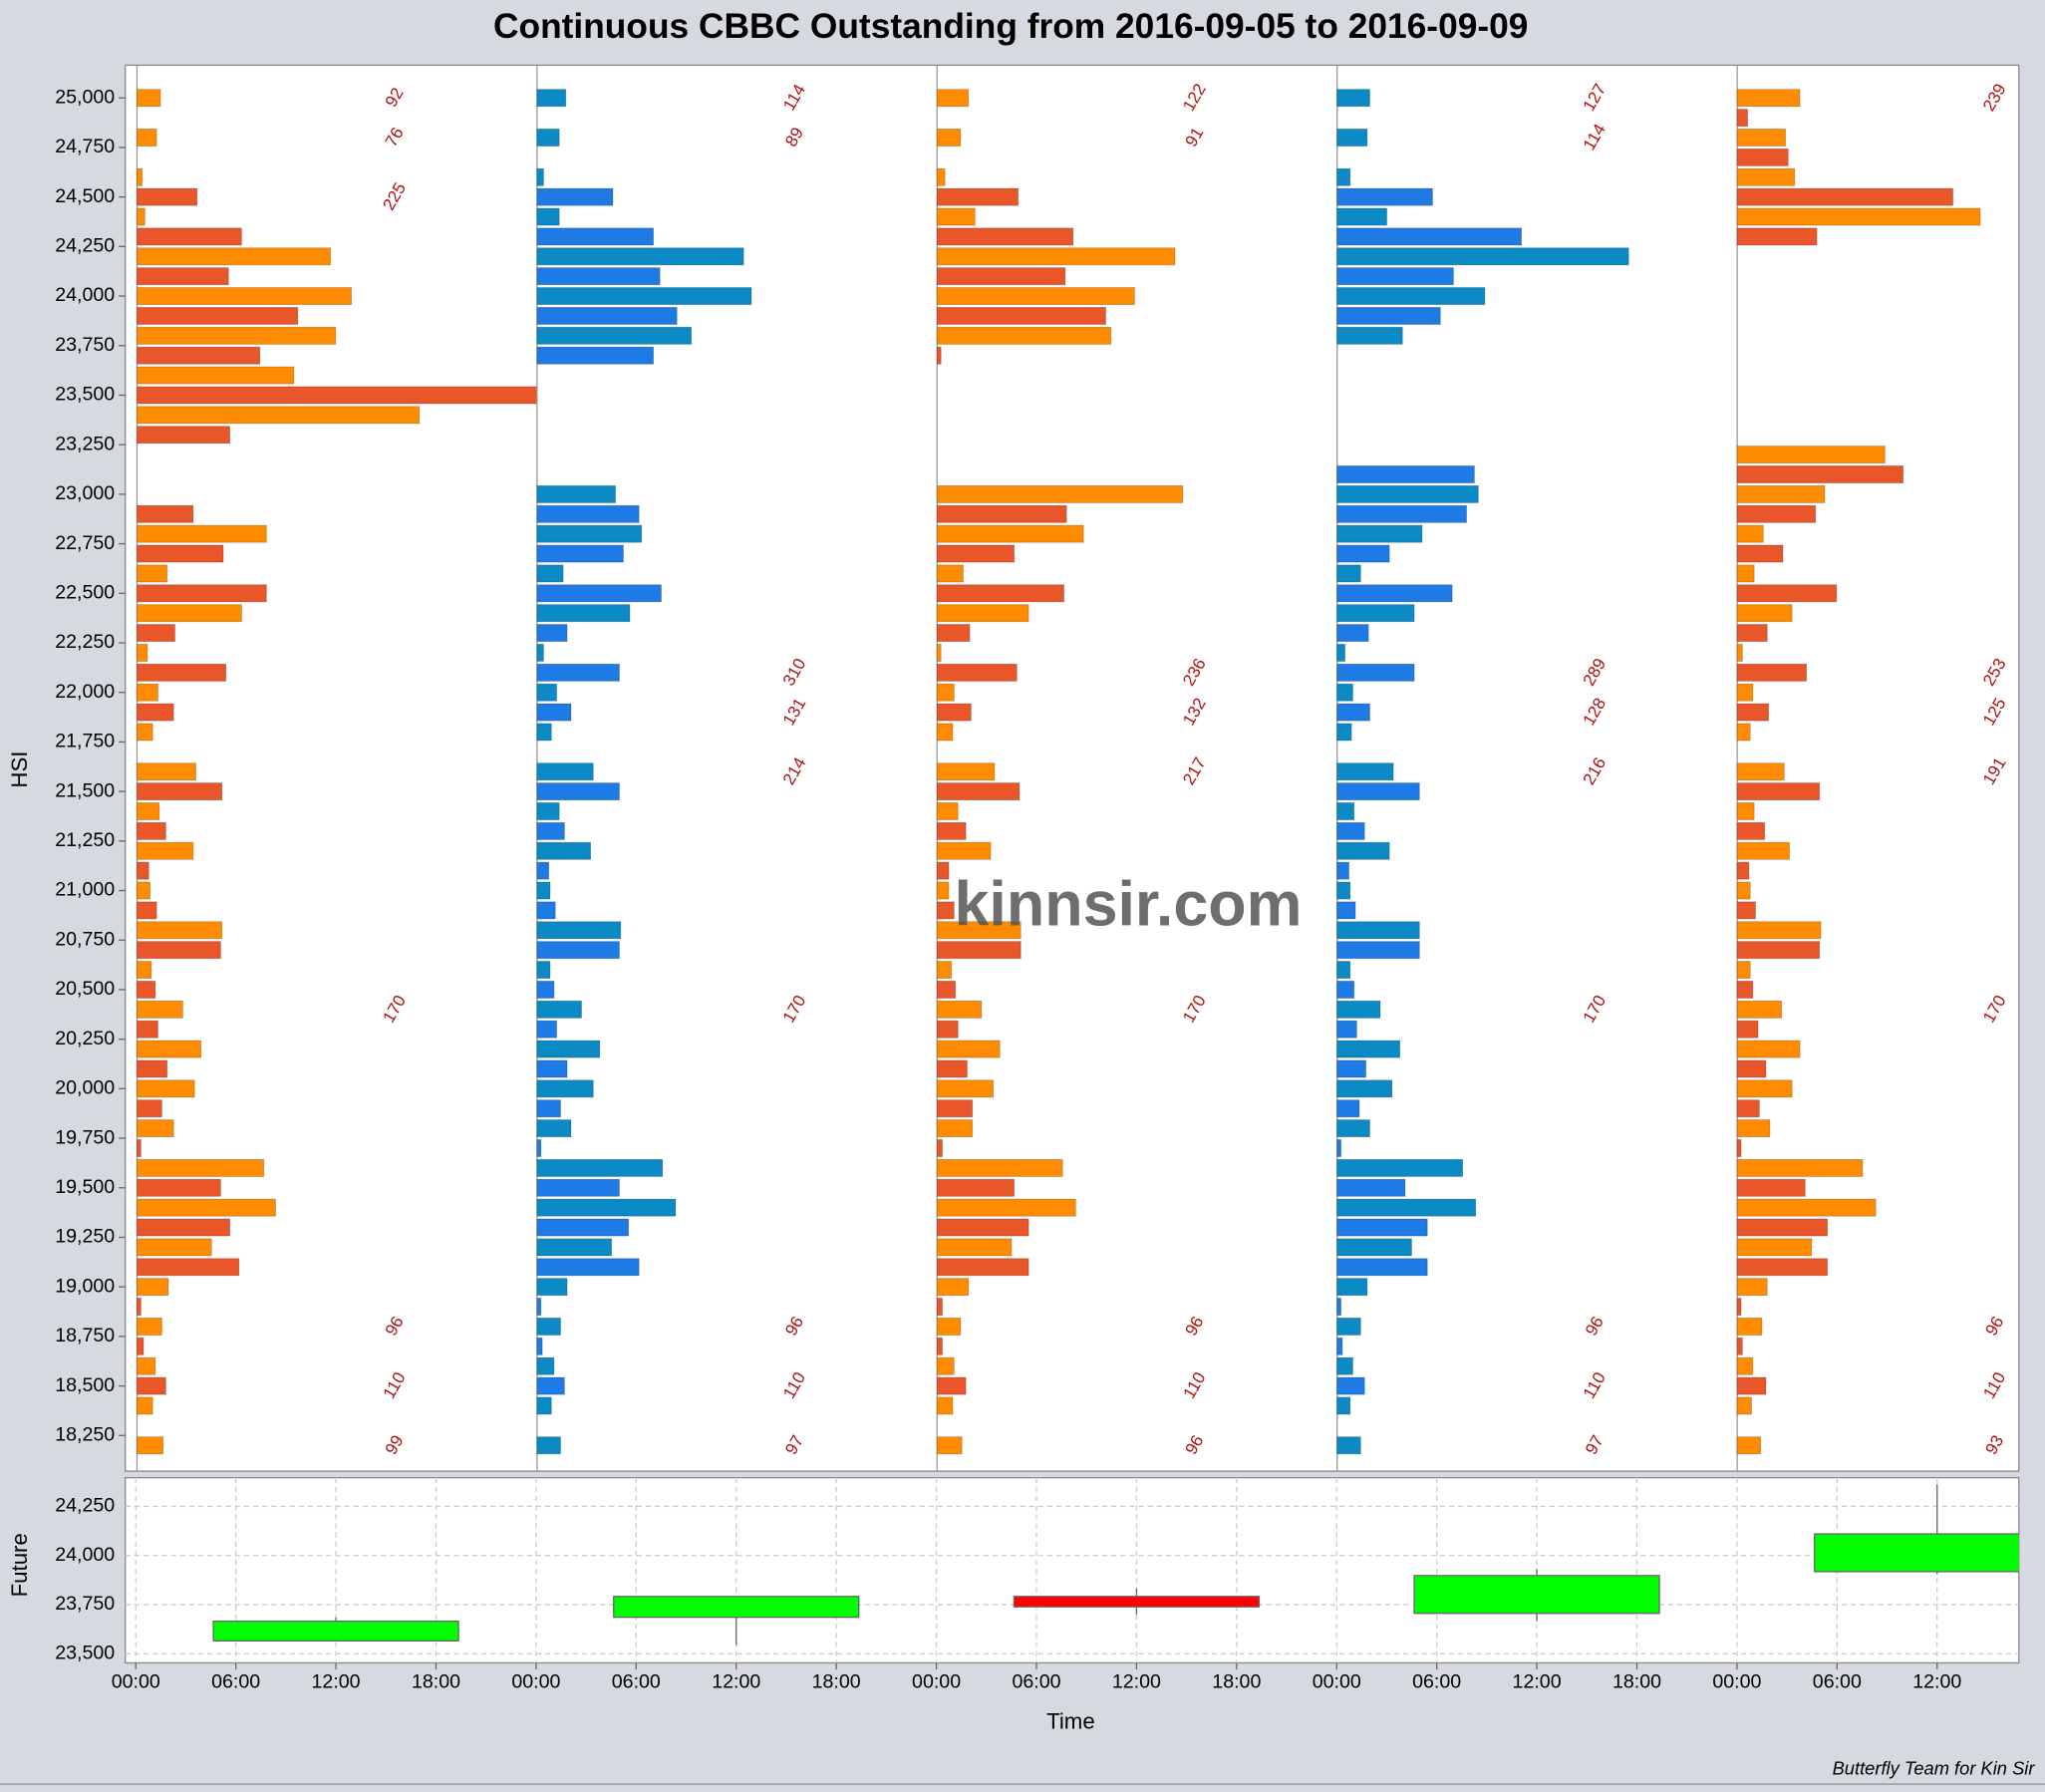  What do you see at coordinates (85, 692) in the screenshot?
I see `y-tick-label: 22,000` at bounding box center [85, 692].